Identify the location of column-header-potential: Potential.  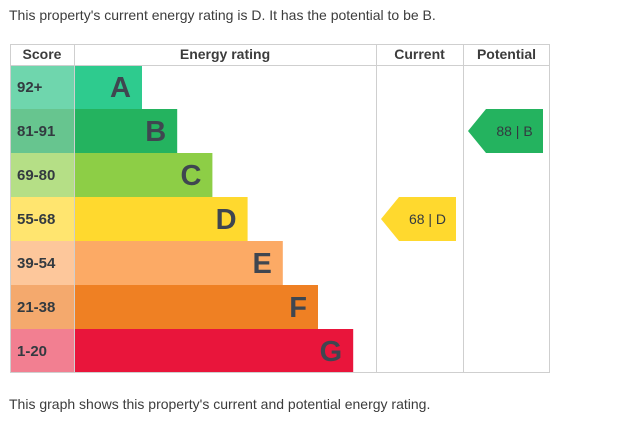
(506, 54).